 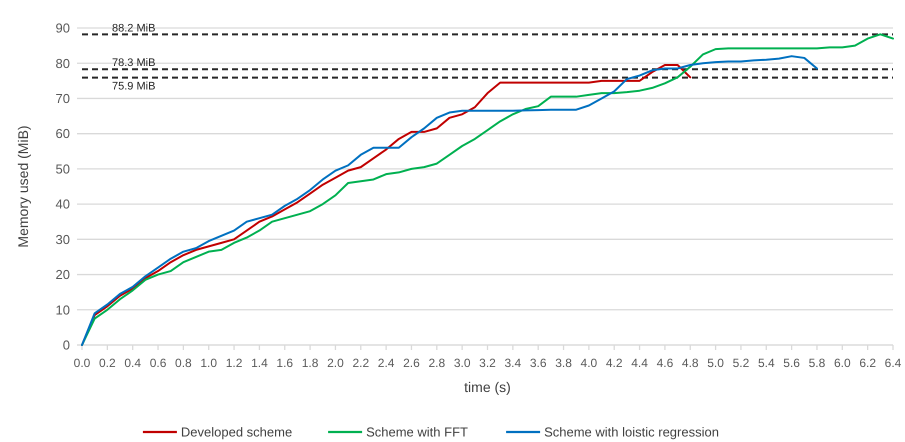 What do you see at coordinates (63, 98) in the screenshot?
I see `y-tick-label: 70` at bounding box center [63, 98].